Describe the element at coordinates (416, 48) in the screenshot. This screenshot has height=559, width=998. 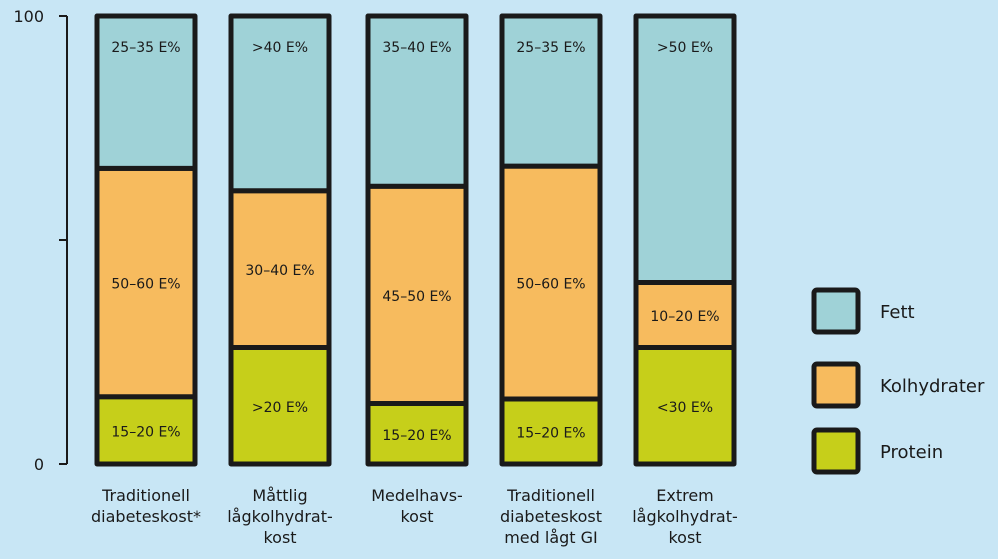
I see `bar-segment-label: 35–40 E%` at that location.